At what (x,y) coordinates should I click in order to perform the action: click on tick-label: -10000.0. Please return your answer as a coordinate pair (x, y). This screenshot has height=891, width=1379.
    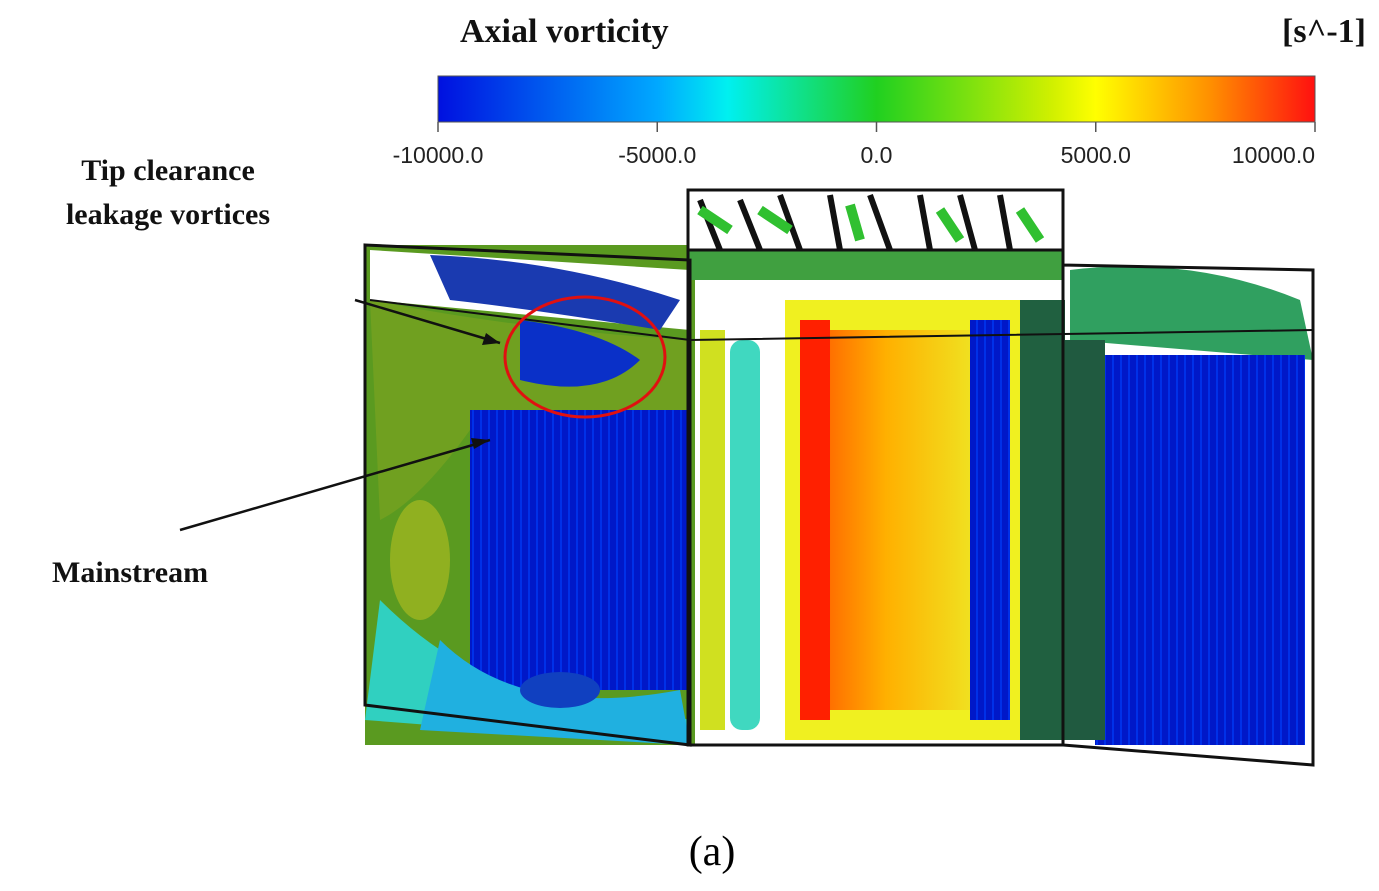
    Looking at the image, I should click on (438, 155).